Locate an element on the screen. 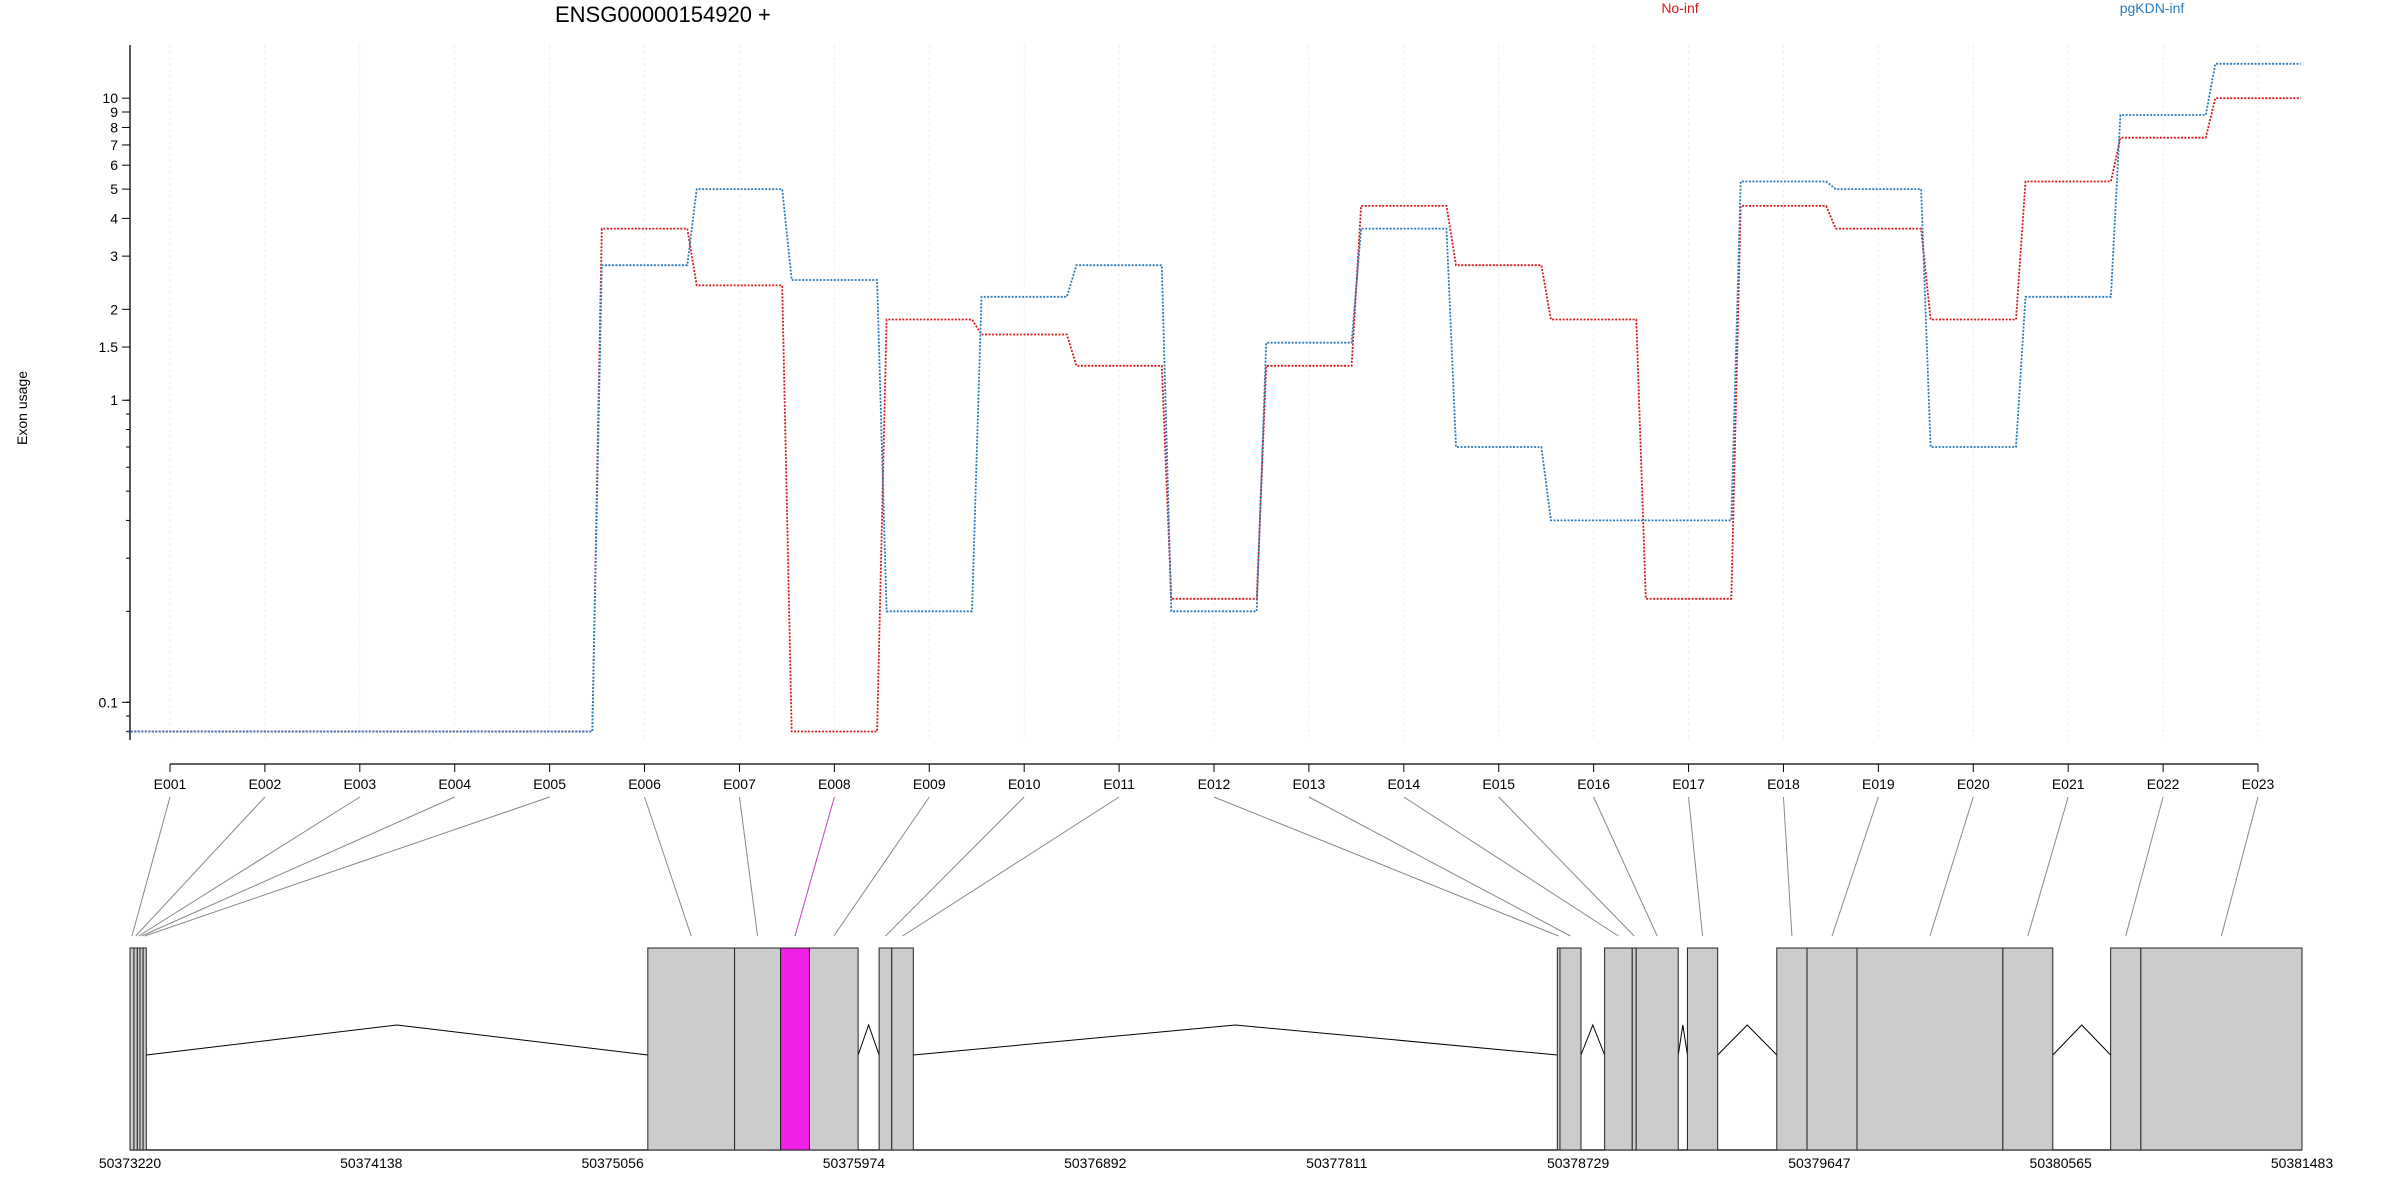 This screenshot has height=1200, width=2400. y-tick-label: 8 is located at coordinates (114, 127).